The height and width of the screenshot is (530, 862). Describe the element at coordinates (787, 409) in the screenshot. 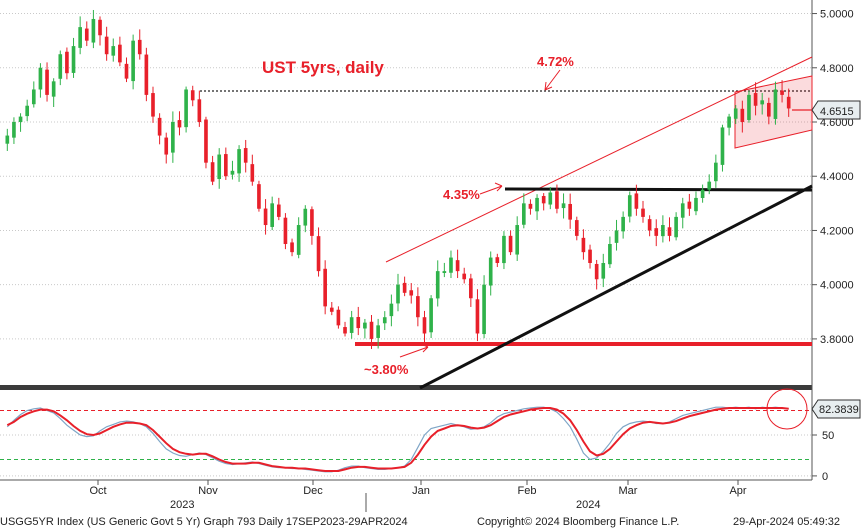

I see `rsi-highlight-circle` at that location.